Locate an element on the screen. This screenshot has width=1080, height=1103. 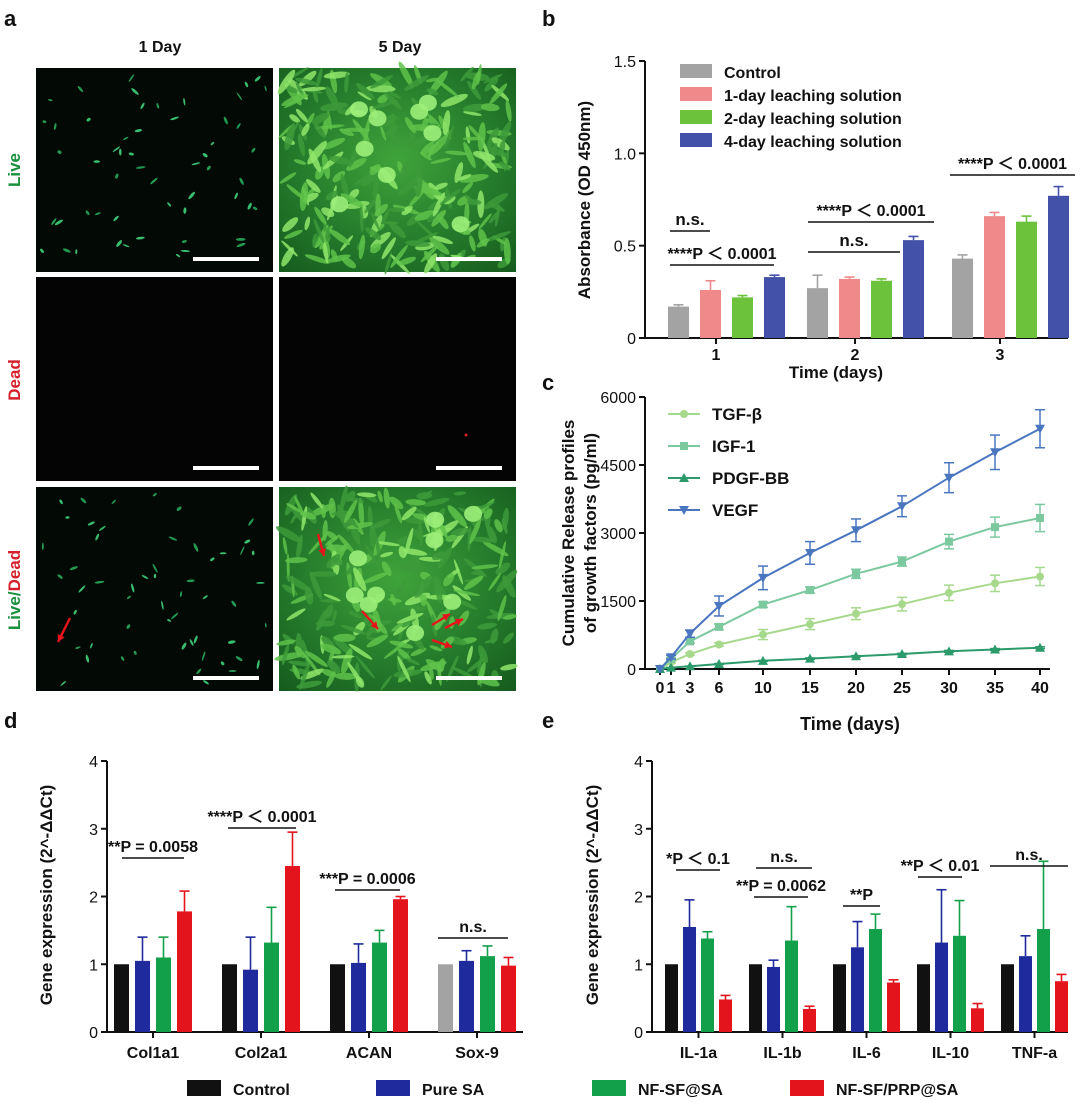
x-tick-label: Col1a1 is located at coordinates (153, 1053).